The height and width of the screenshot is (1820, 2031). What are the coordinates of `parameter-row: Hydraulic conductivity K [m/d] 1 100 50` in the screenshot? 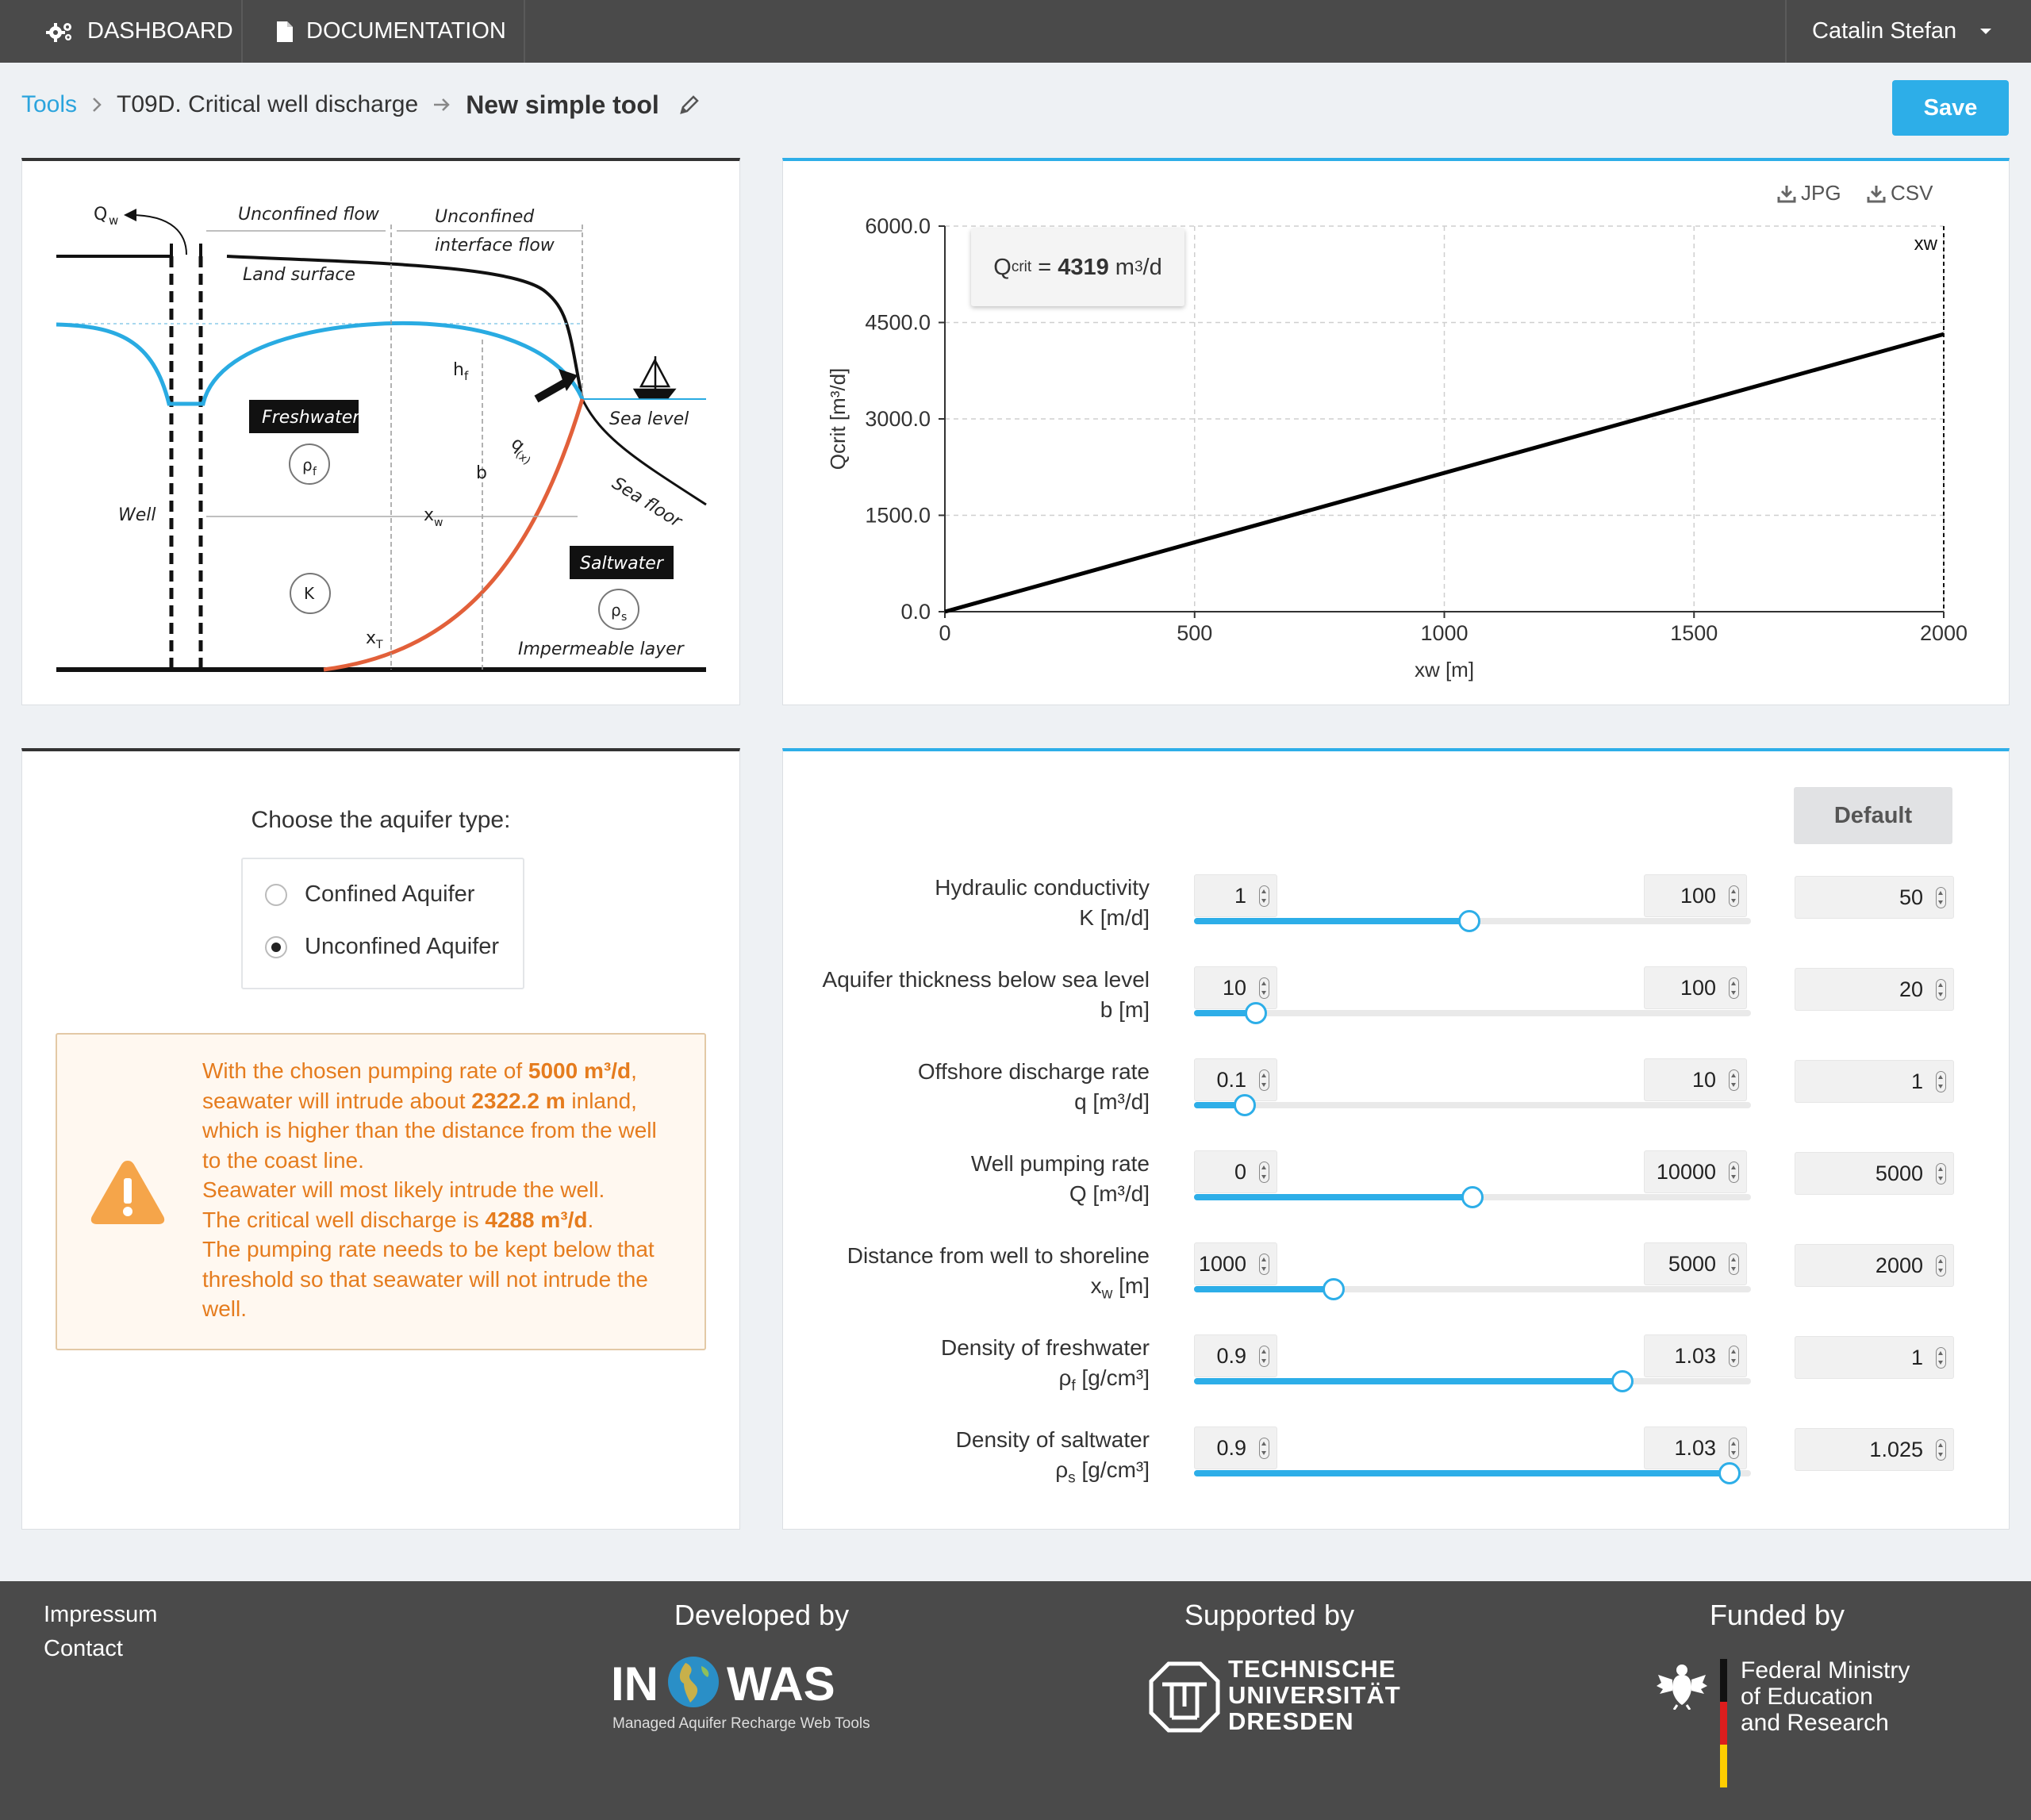 It's located at (1396, 918).